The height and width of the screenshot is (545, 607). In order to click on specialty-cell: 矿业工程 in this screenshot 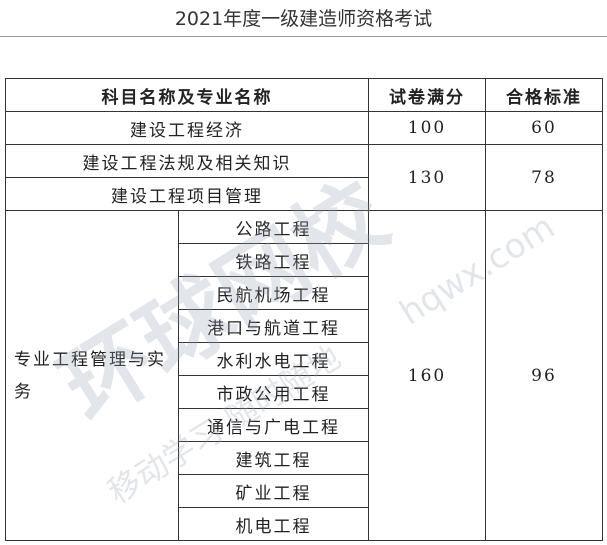, I will do `click(273, 491)`.